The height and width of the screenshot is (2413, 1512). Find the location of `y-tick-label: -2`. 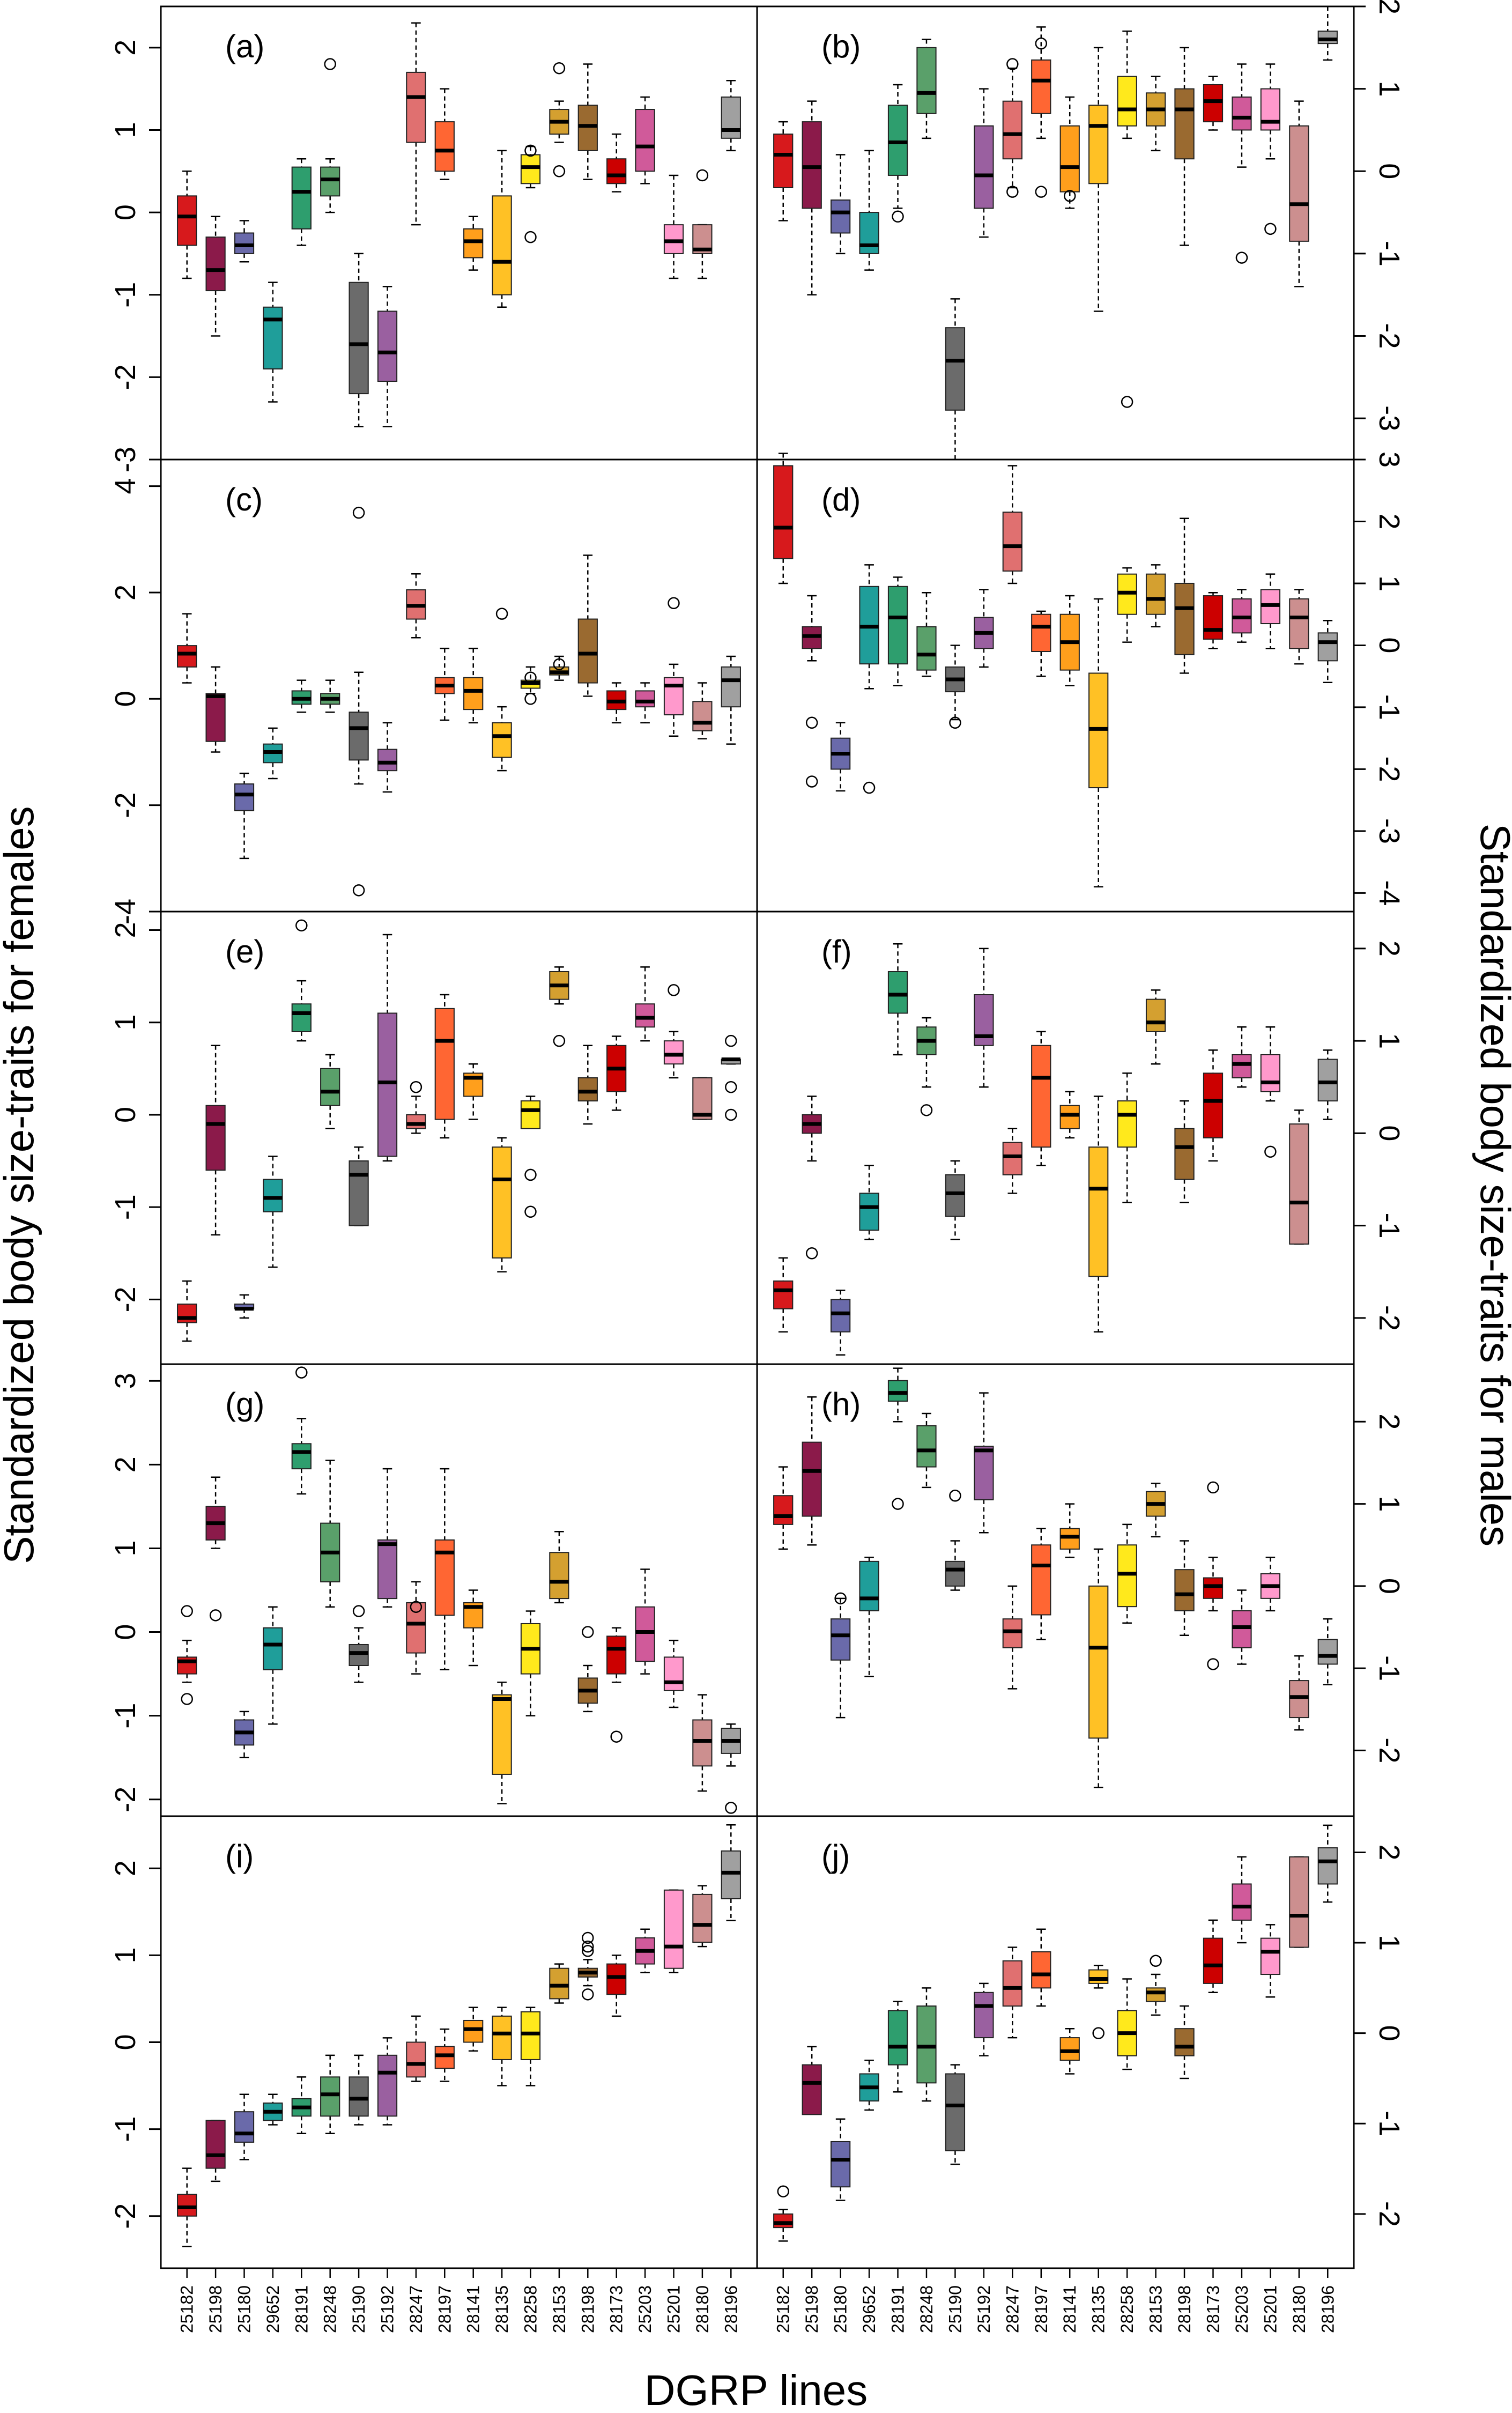

y-tick-label: -2 is located at coordinates (1389, 2214).